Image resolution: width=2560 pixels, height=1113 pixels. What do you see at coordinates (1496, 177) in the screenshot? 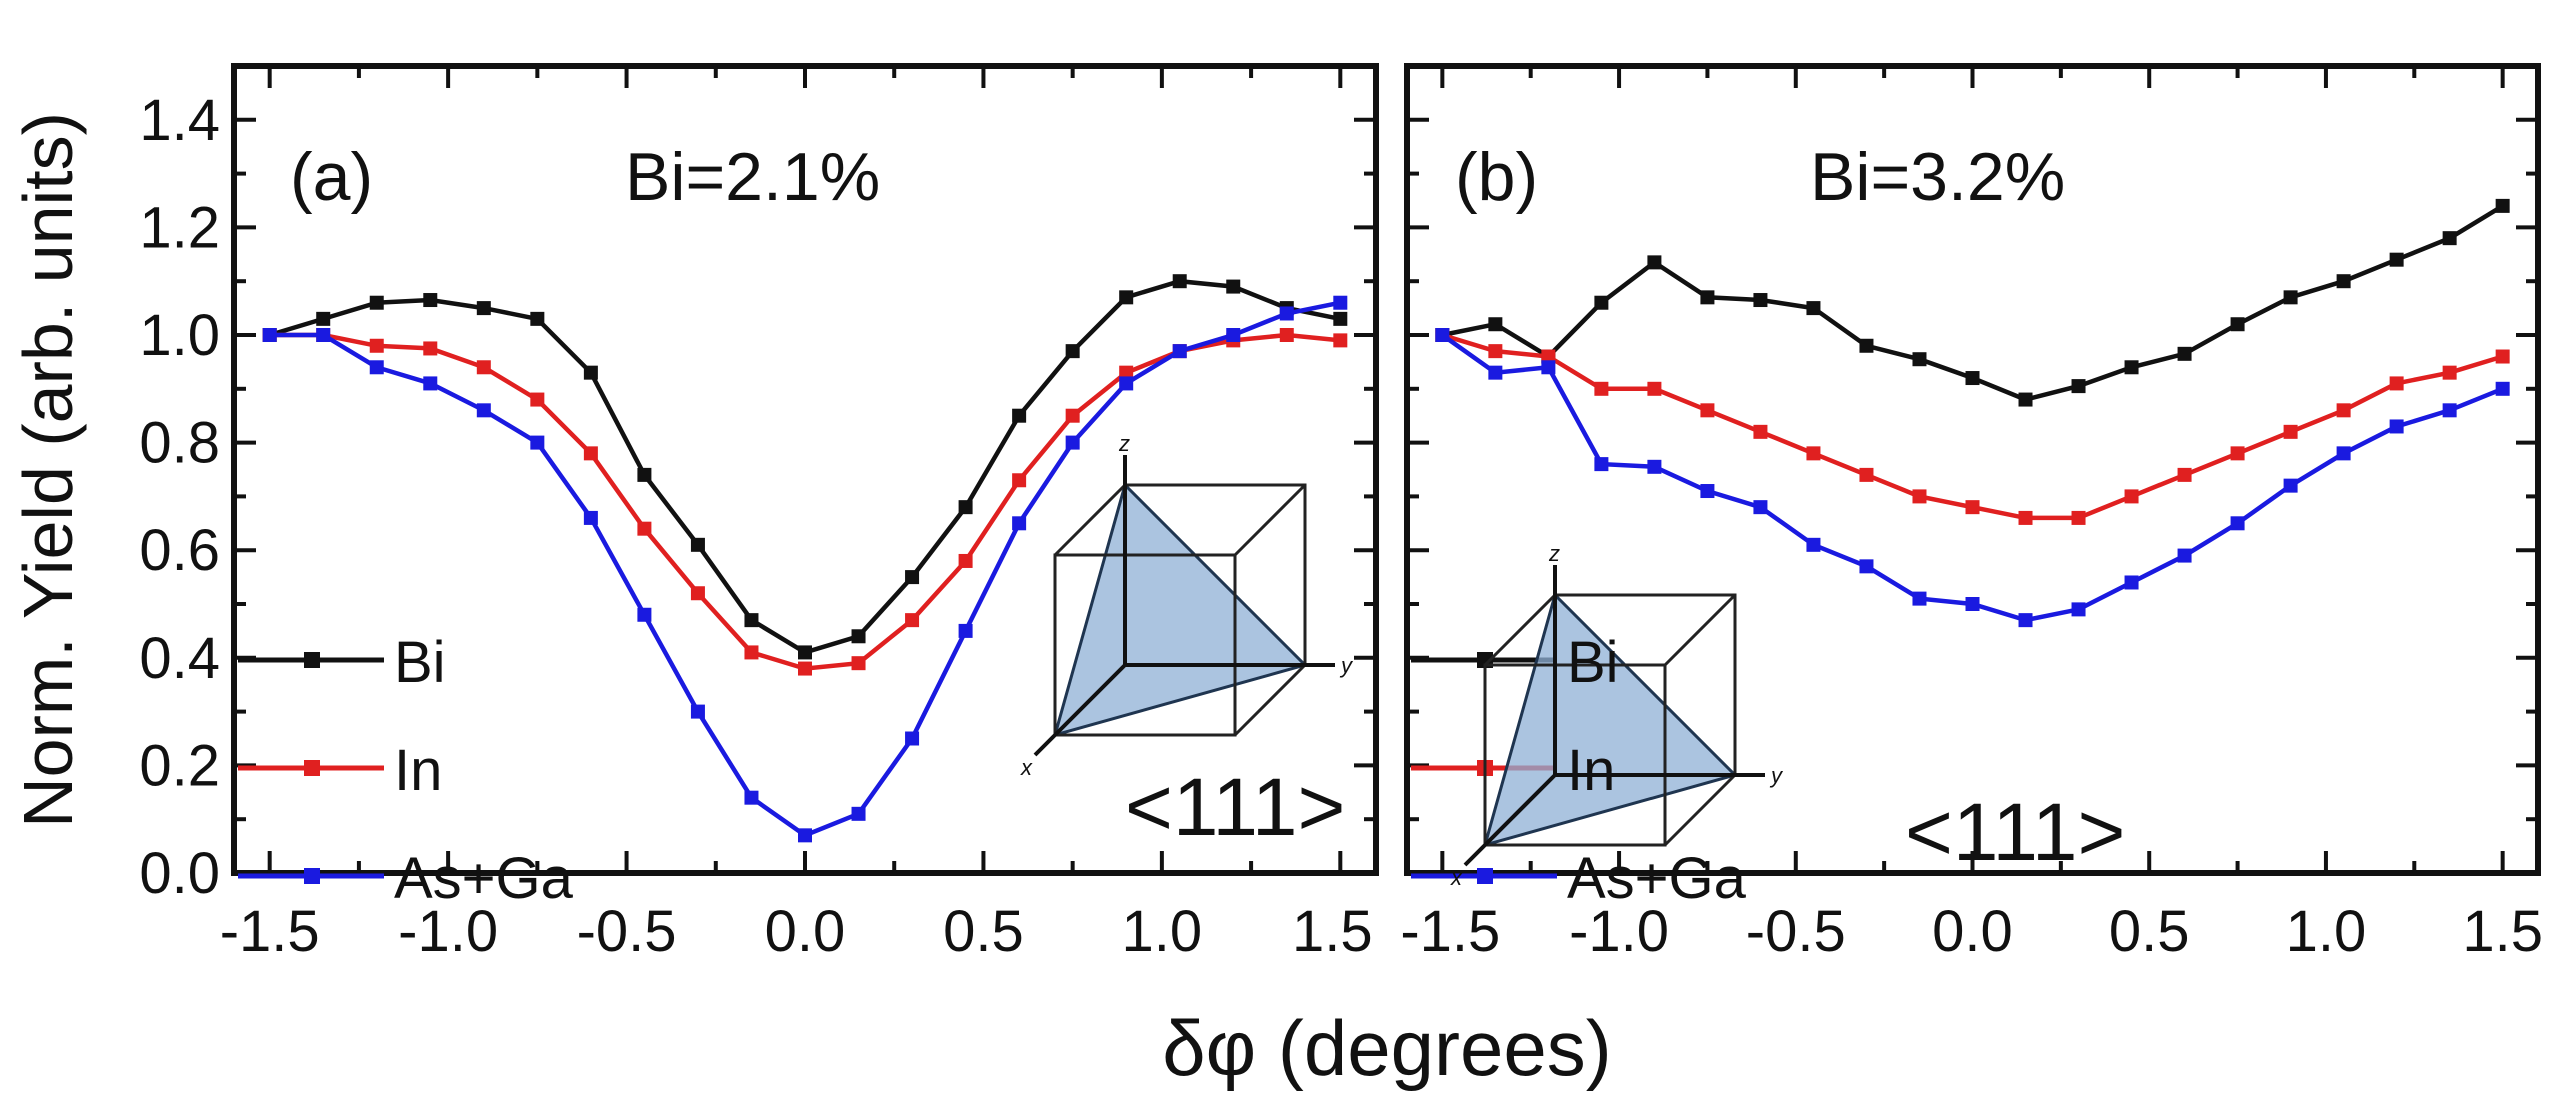
I see `panel-b-label: (b)` at bounding box center [1496, 177].